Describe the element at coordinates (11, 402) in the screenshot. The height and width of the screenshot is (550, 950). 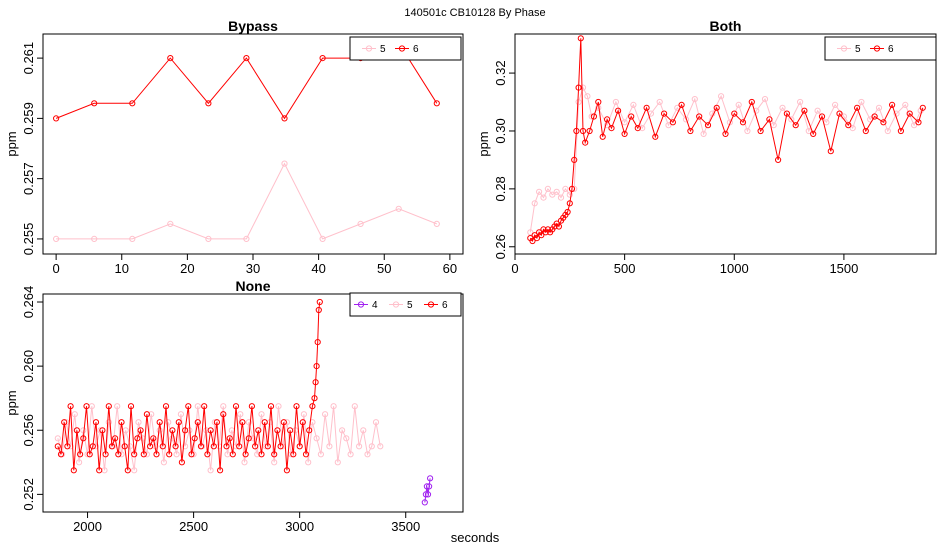
I see `y-axis-label: ppm` at that location.